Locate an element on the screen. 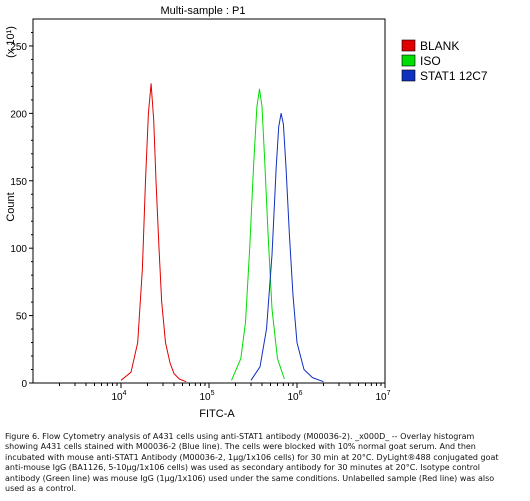  y-tick-label: 100 is located at coordinates (18, 249).